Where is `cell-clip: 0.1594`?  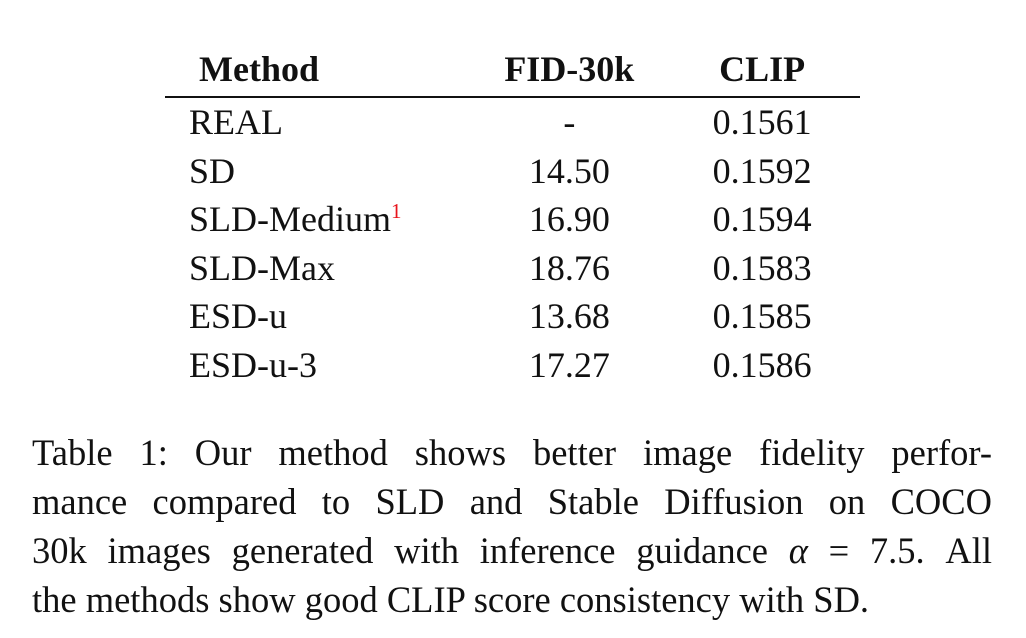 cell-clip: 0.1594 is located at coordinates (762, 219).